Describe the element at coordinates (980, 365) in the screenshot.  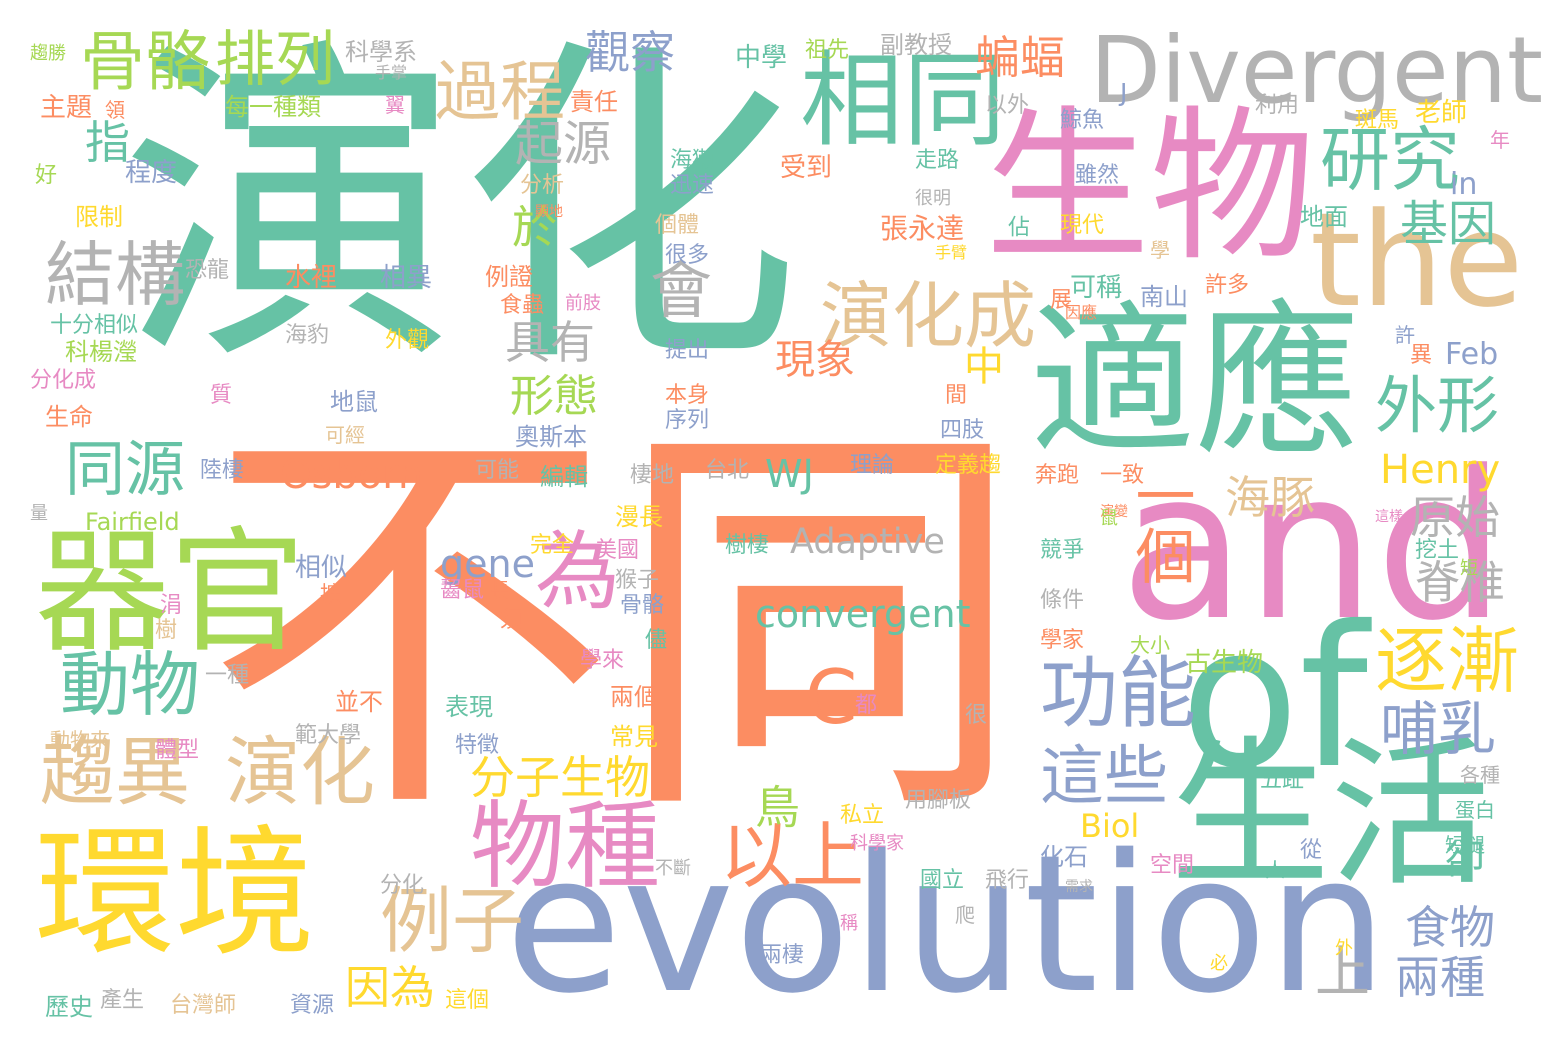
I see `cloud-word: 中` at that location.